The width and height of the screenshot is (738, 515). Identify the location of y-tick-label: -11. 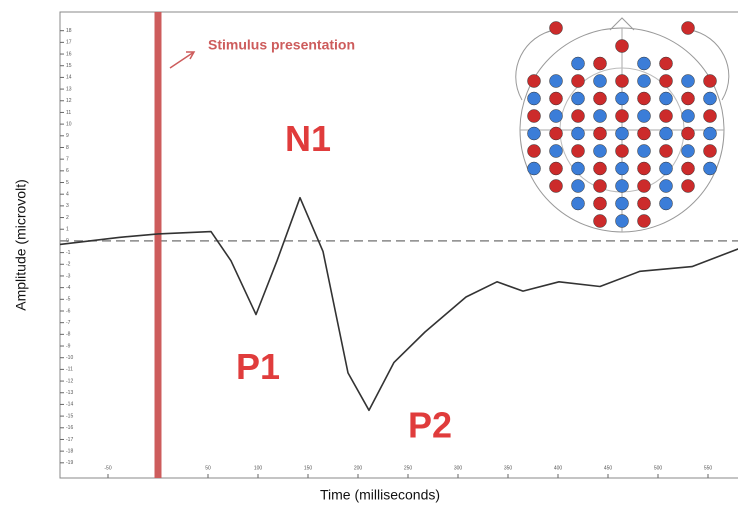
(69, 370).